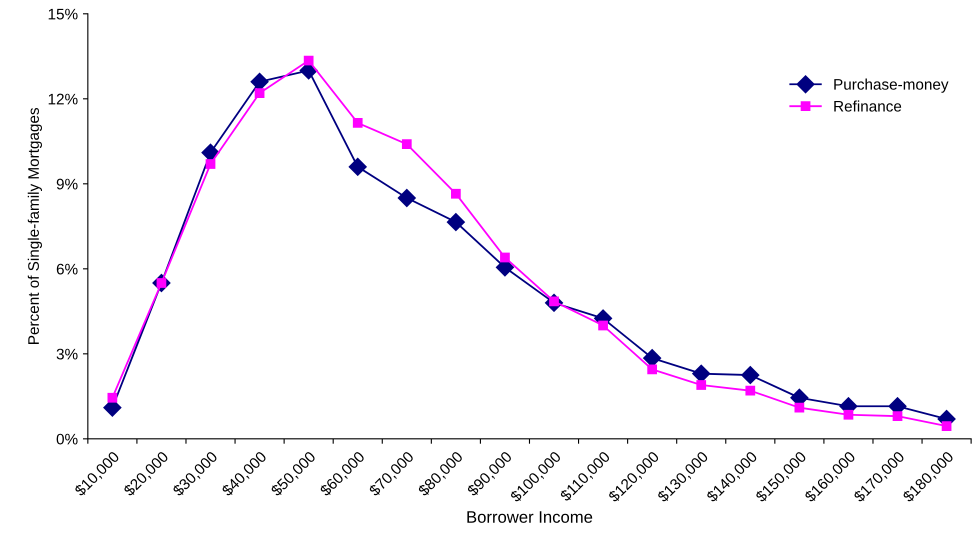 This screenshot has width=976, height=552. Describe the element at coordinates (63, 99) in the screenshot. I see `y-tick-label: 12%` at that location.